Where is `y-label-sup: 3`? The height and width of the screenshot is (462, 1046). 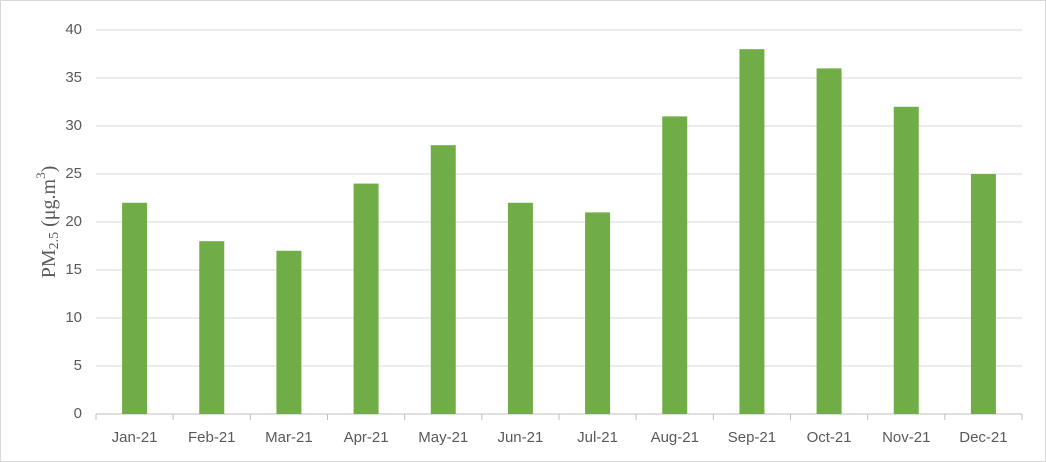 y-label-sup: 3 is located at coordinates (40, 175).